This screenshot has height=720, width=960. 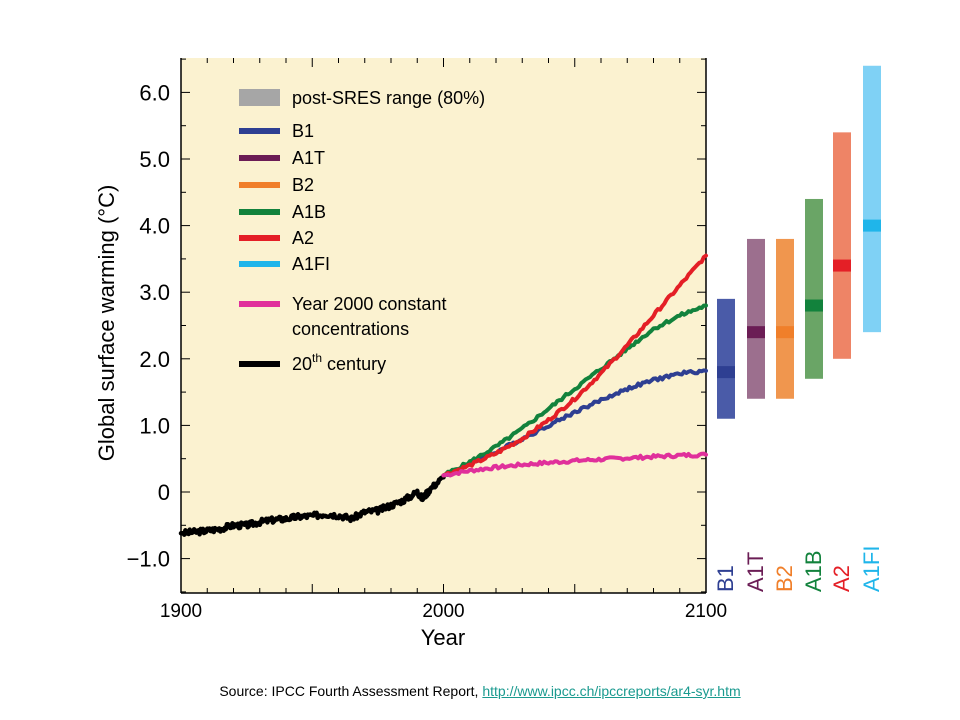 What do you see at coordinates (312, 506) in the screenshot?
I see `series-line-20th-century` at bounding box center [312, 506].